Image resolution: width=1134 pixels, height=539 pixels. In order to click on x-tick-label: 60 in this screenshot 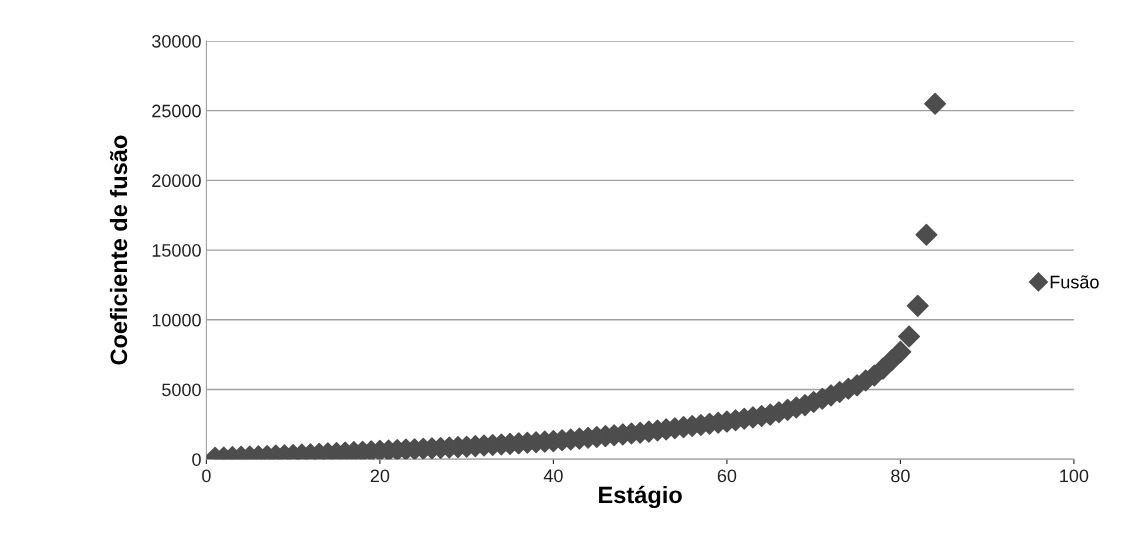, I will do `click(727, 476)`.